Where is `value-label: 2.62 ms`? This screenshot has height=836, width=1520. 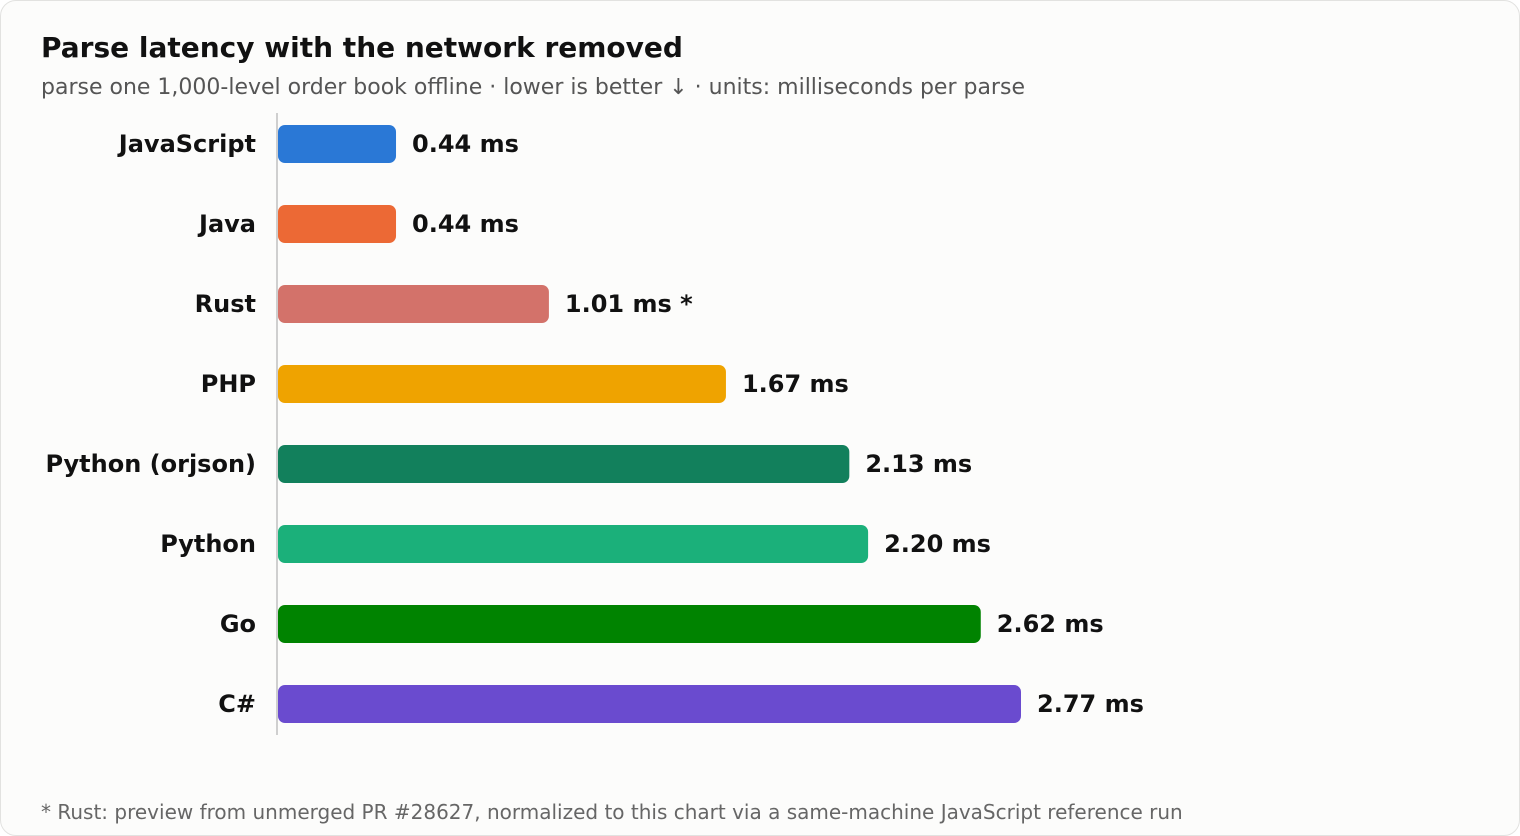
value-label: 2.62 ms is located at coordinates (1050, 624).